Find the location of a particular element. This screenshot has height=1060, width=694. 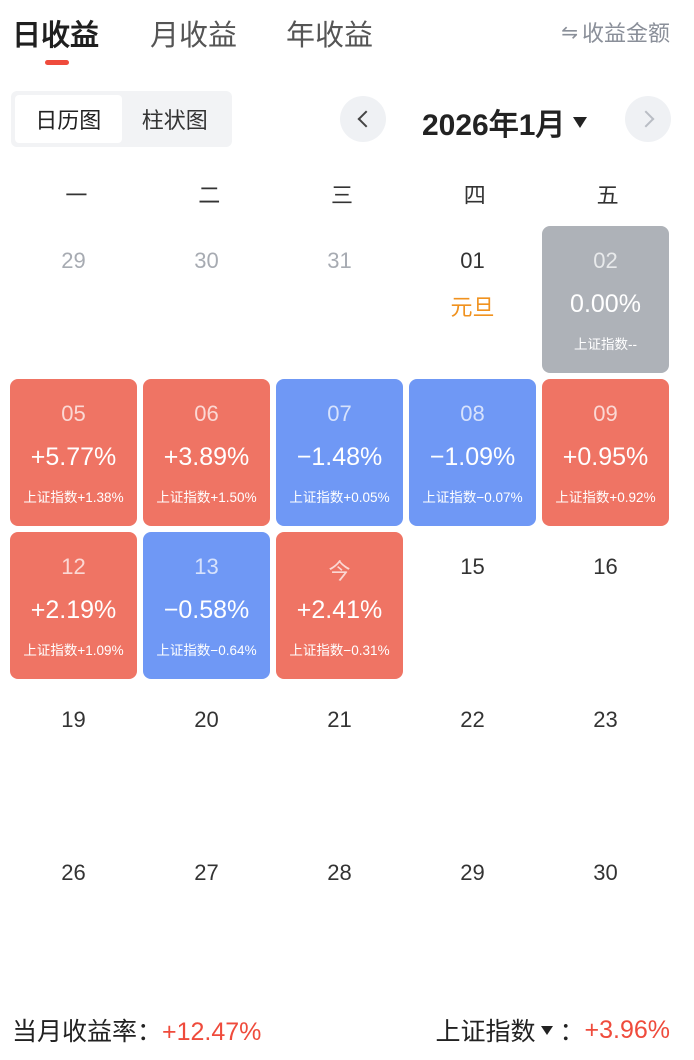

day-number: 12 is located at coordinates (73, 566).